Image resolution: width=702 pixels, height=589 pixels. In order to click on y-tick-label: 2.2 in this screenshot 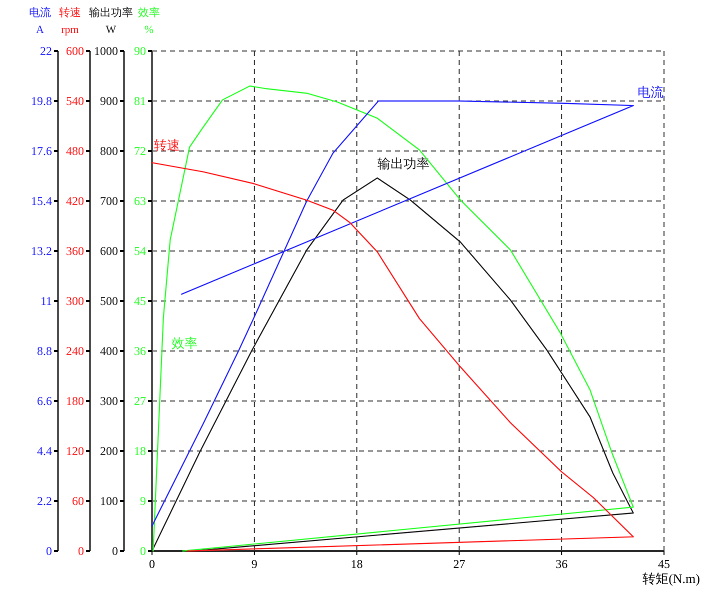, I will do `click(44, 501)`.